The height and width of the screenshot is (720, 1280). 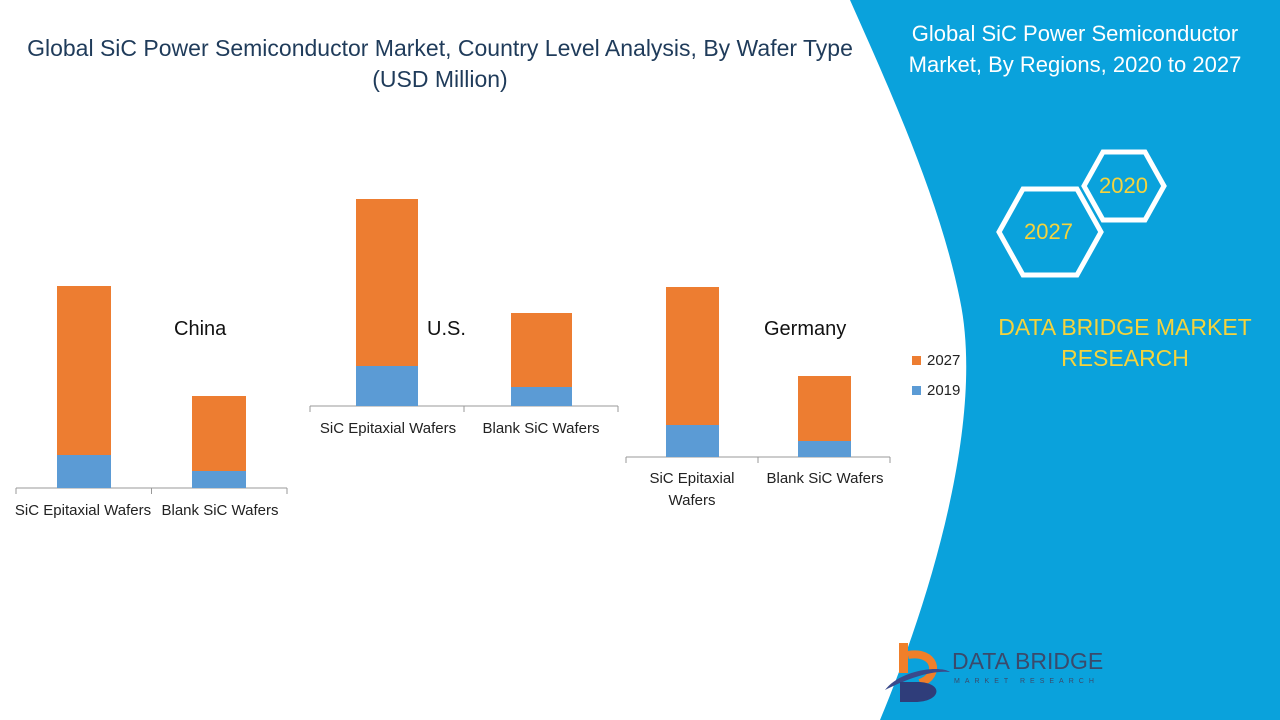 I want to click on logo-text: DATA BRIDGE, so click(x=1028, y=661).